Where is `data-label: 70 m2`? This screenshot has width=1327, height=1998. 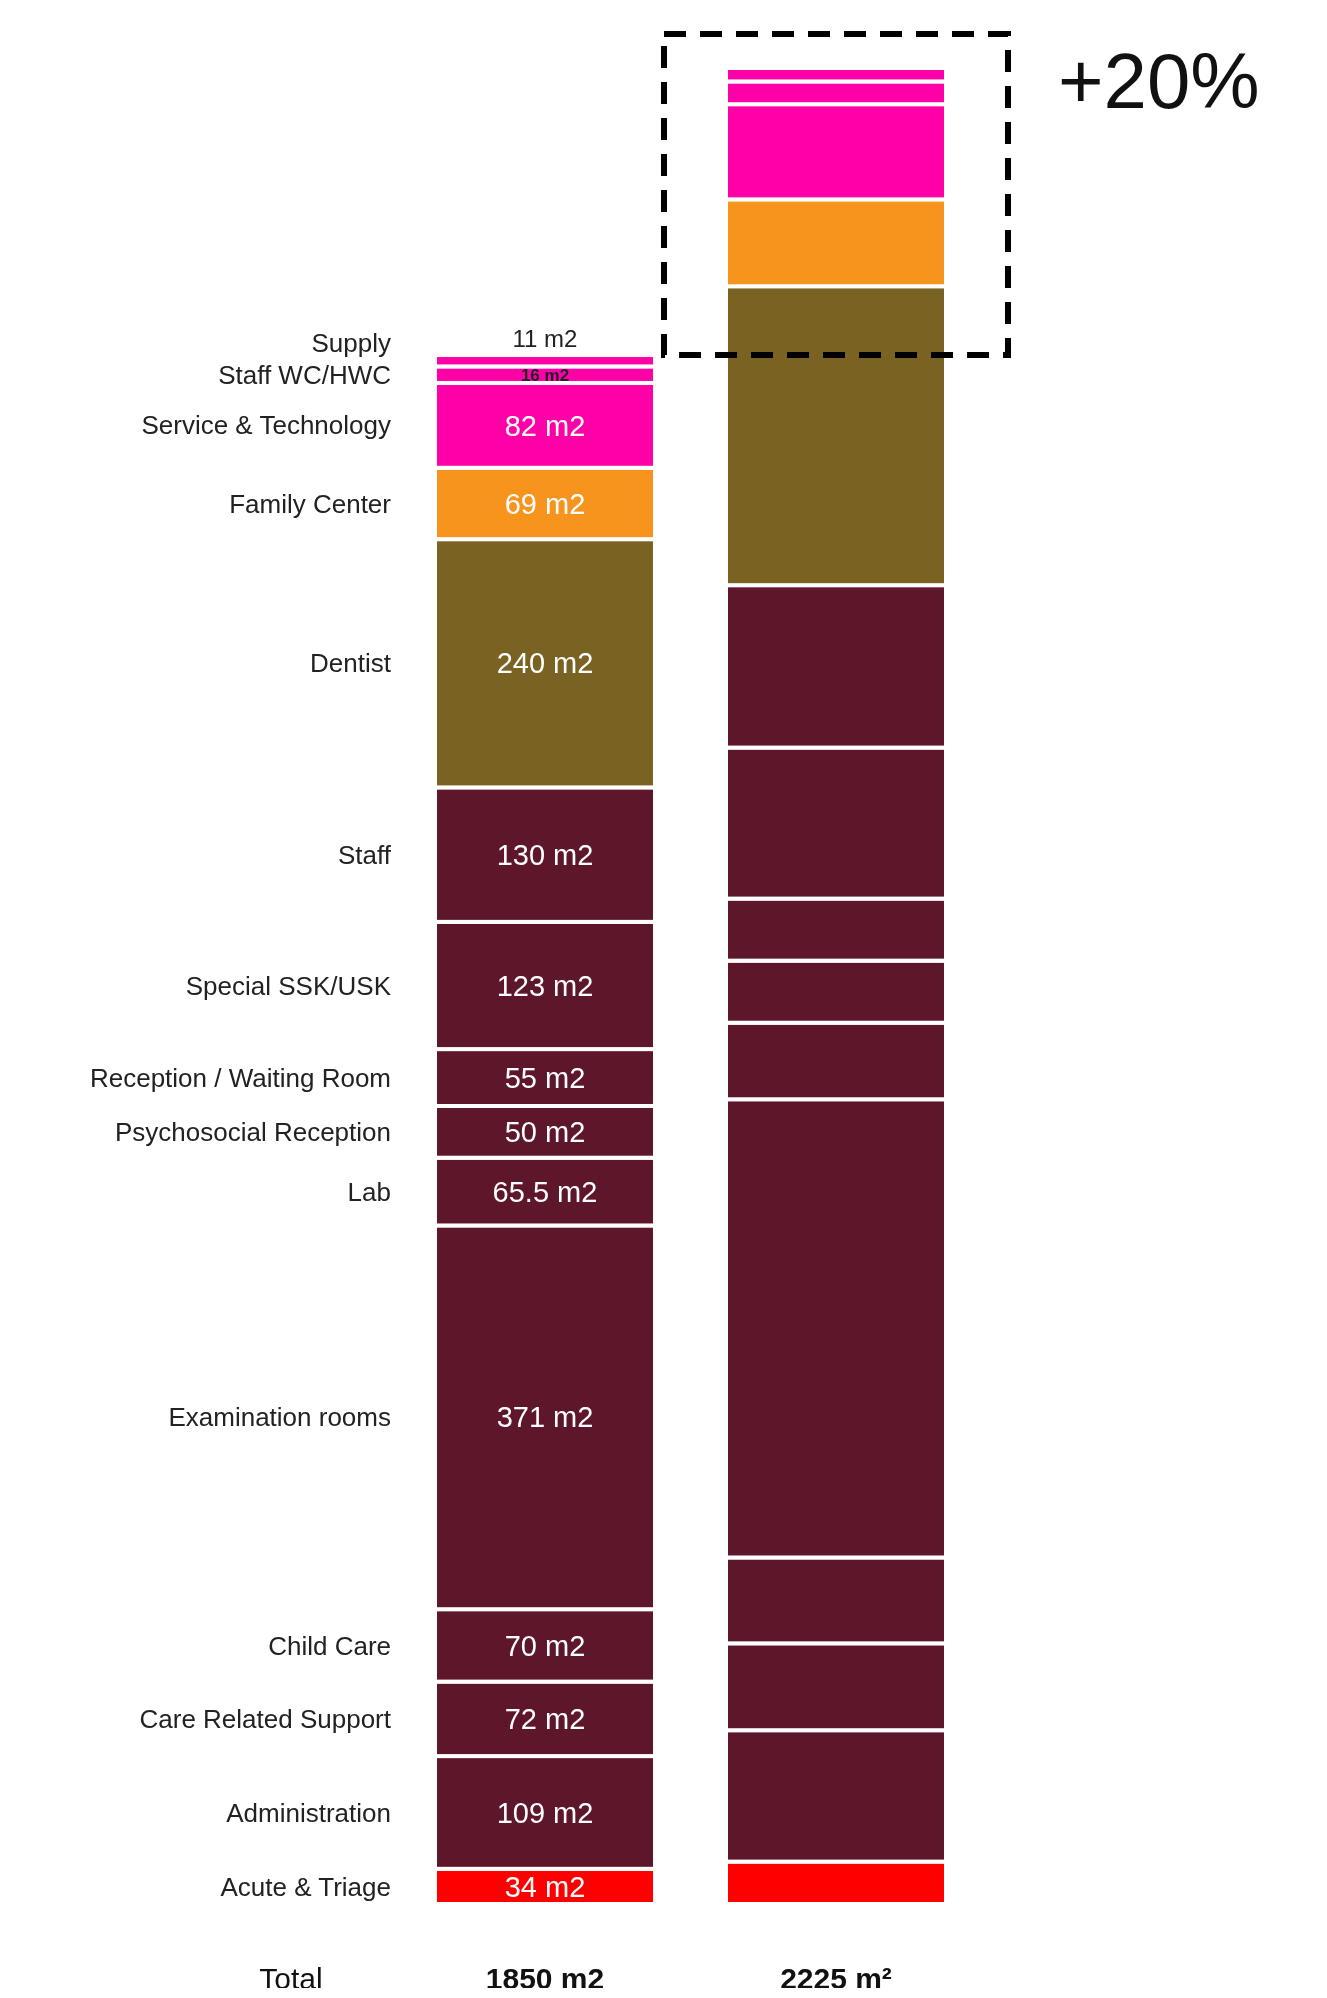
data-label: 70 m2 is located at coordinates (545, 1645).